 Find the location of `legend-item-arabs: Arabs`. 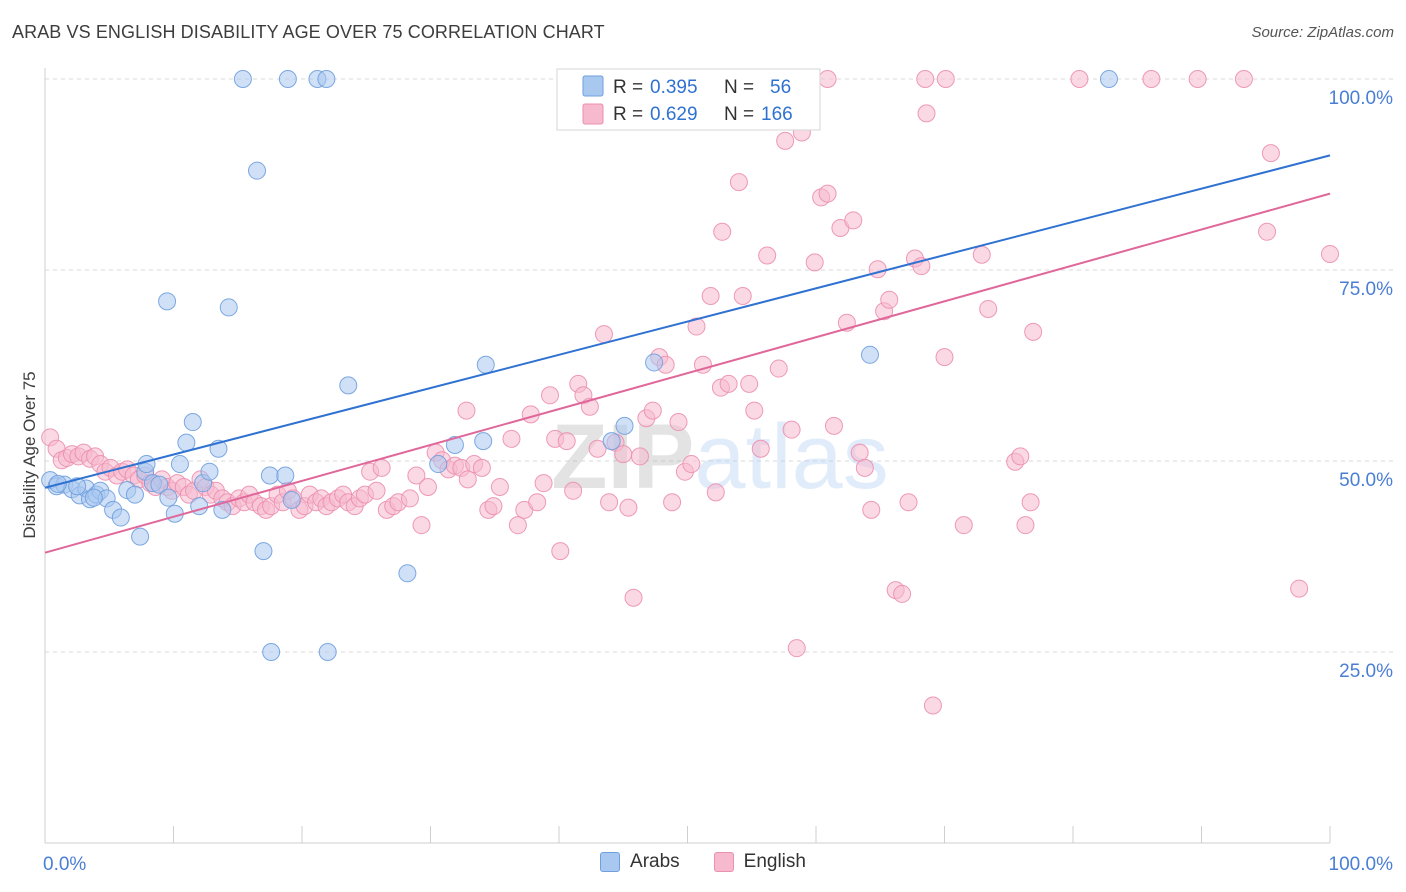

legend-item-arabs: Arabs is located at coordinates (640, 862).